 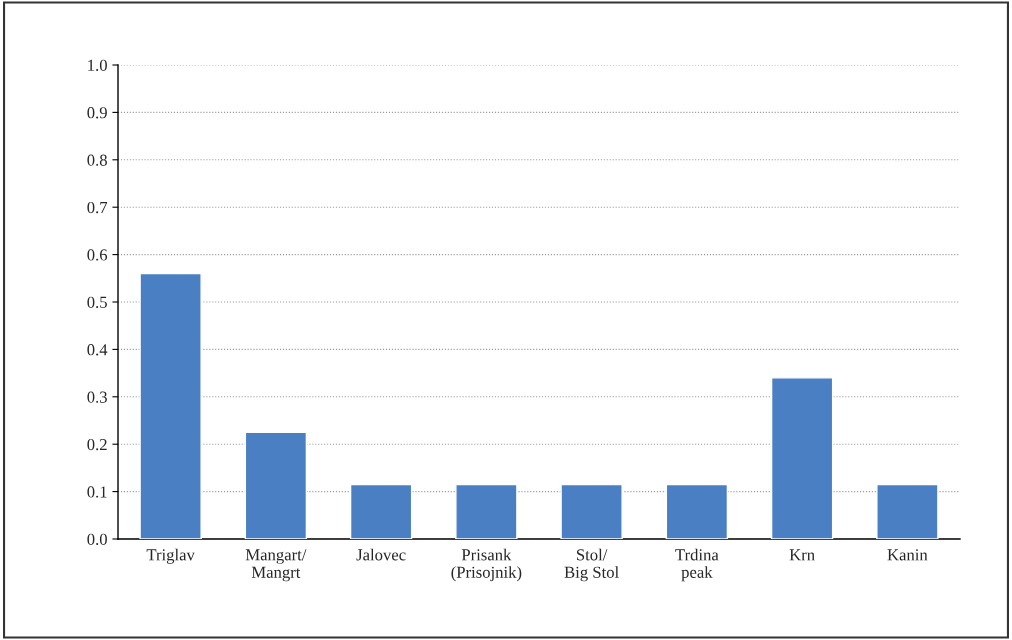 What do you see at coordinates (381, 554) in the screenshot?
I see `x-tick-label: Jalovec` at bounding box center [381, 554].